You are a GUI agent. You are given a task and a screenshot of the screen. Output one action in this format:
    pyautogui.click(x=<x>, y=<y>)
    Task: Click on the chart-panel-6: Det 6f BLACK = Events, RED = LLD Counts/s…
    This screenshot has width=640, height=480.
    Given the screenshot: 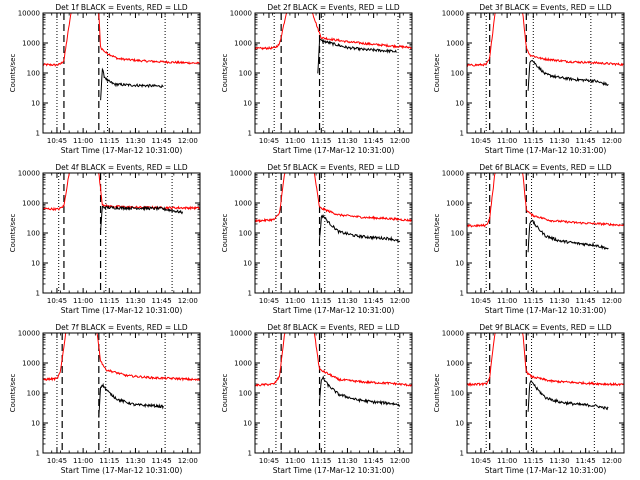 What is the action you would take?
    pyautogui.click(x=529, y=239)
    